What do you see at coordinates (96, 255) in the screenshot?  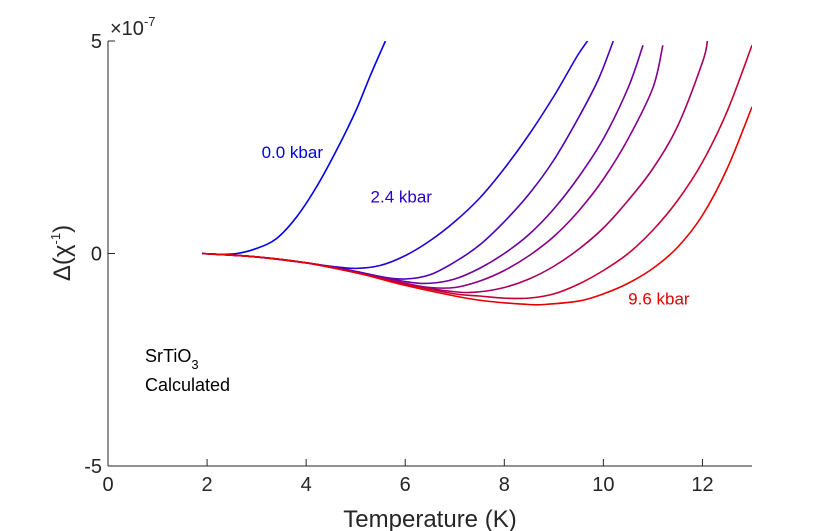 I see `y-tick-label: 0` at bounding box center [96, 255].